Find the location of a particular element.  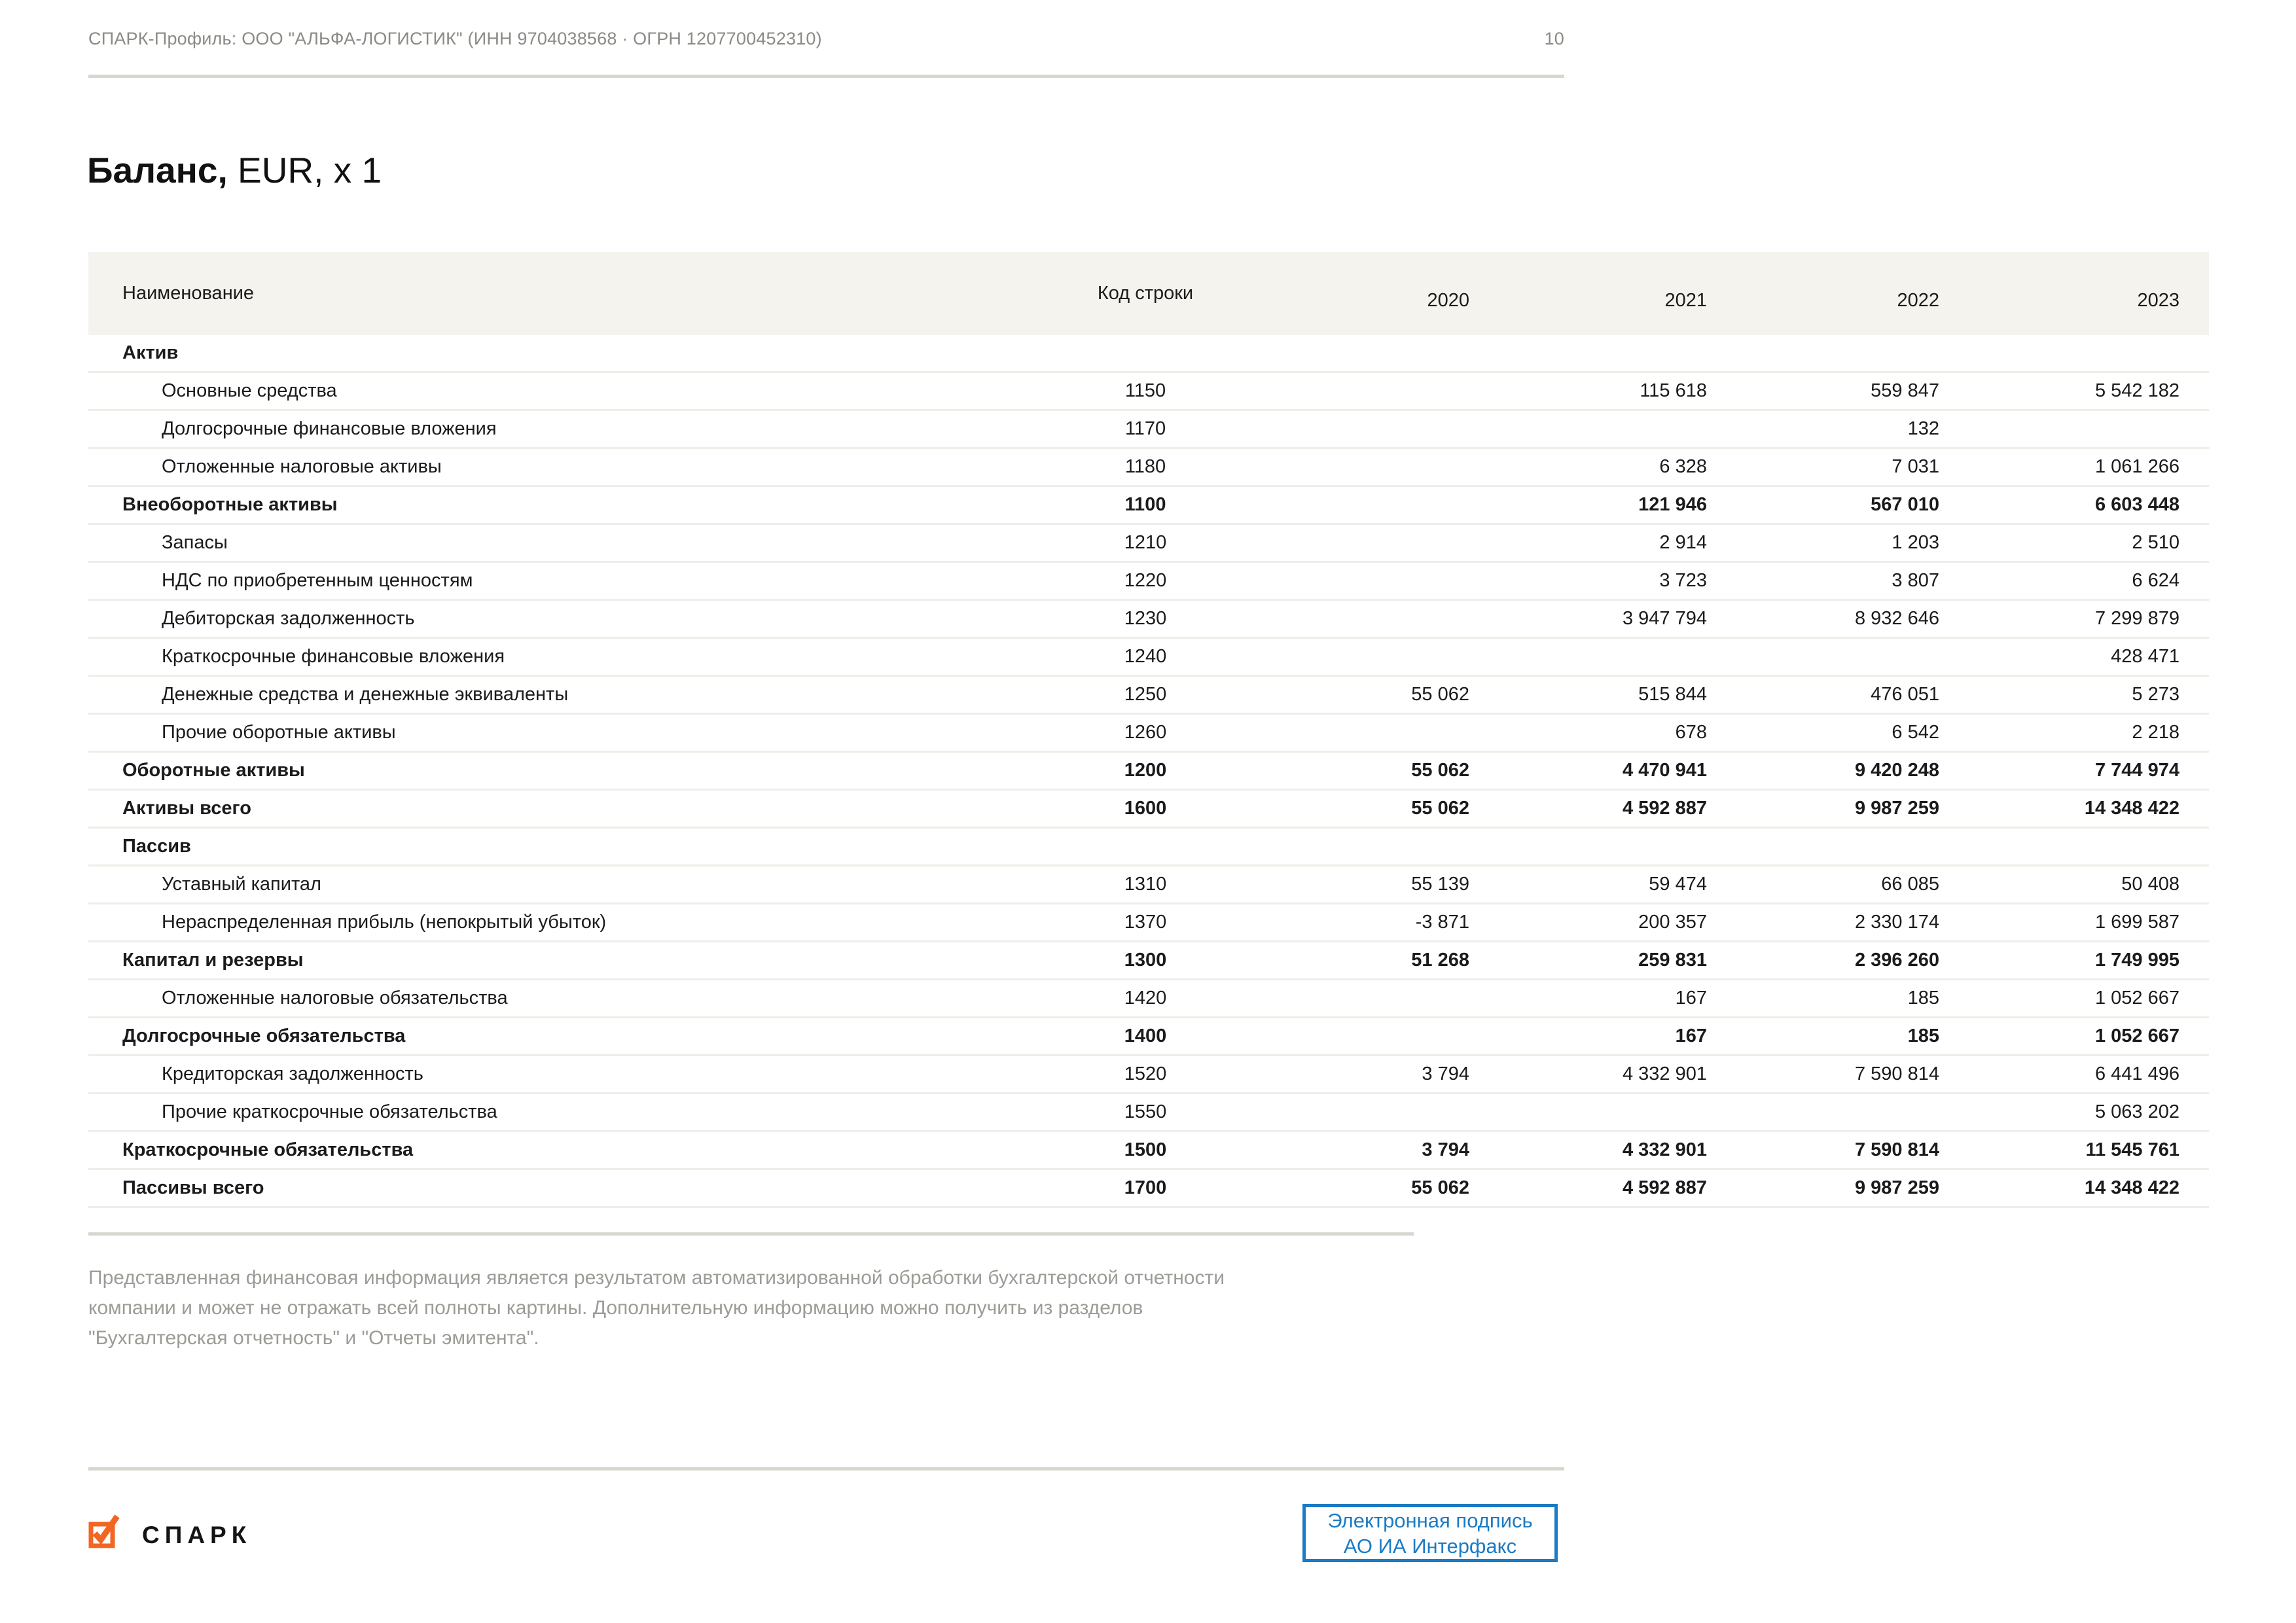

table-row: Долгосрочные финансовые вложения 1170 132 is located at coordinates (1148, 429).